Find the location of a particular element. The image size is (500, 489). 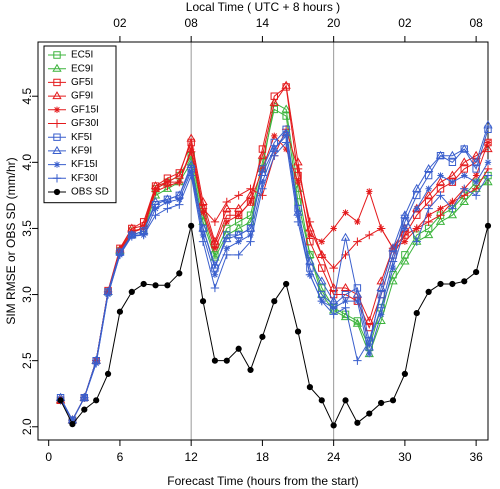

legend-label: GF5I is located at coordinates (82, 82).